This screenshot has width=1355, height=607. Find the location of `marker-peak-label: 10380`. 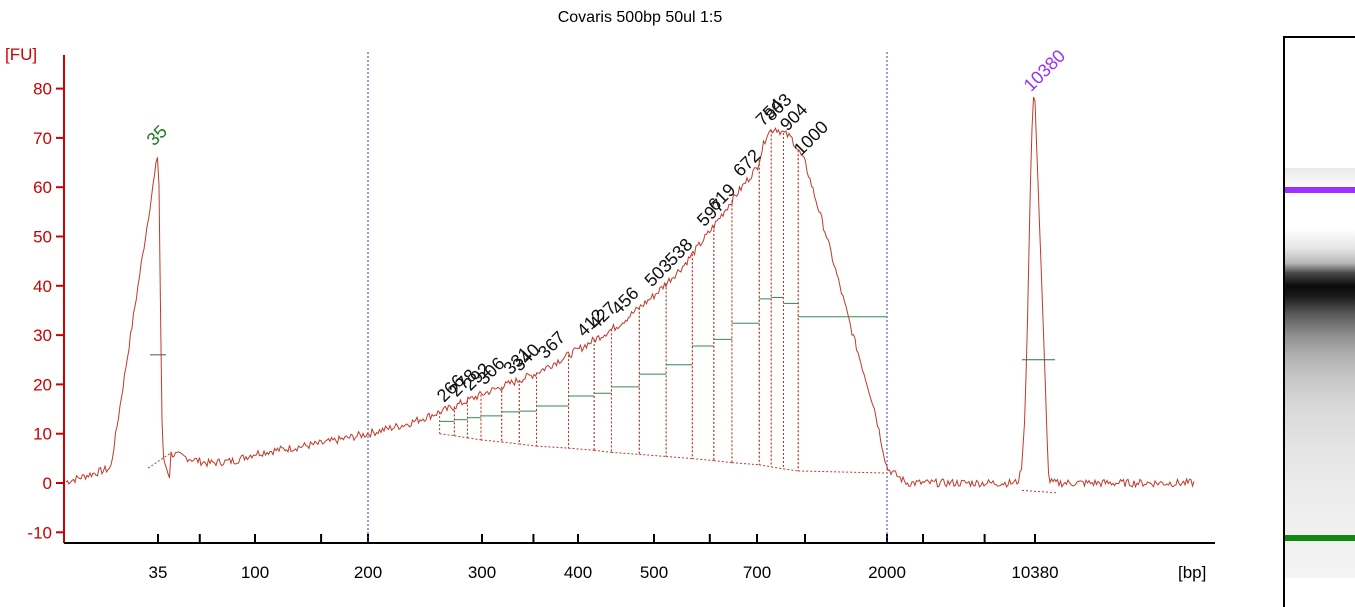

marker-peak-label: 10380 is located at coordinates (1045, 71).